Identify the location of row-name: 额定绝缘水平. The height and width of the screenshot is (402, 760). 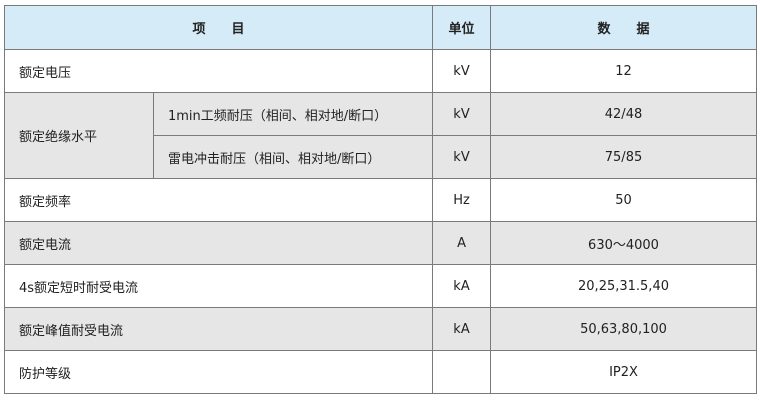
(79, 135).